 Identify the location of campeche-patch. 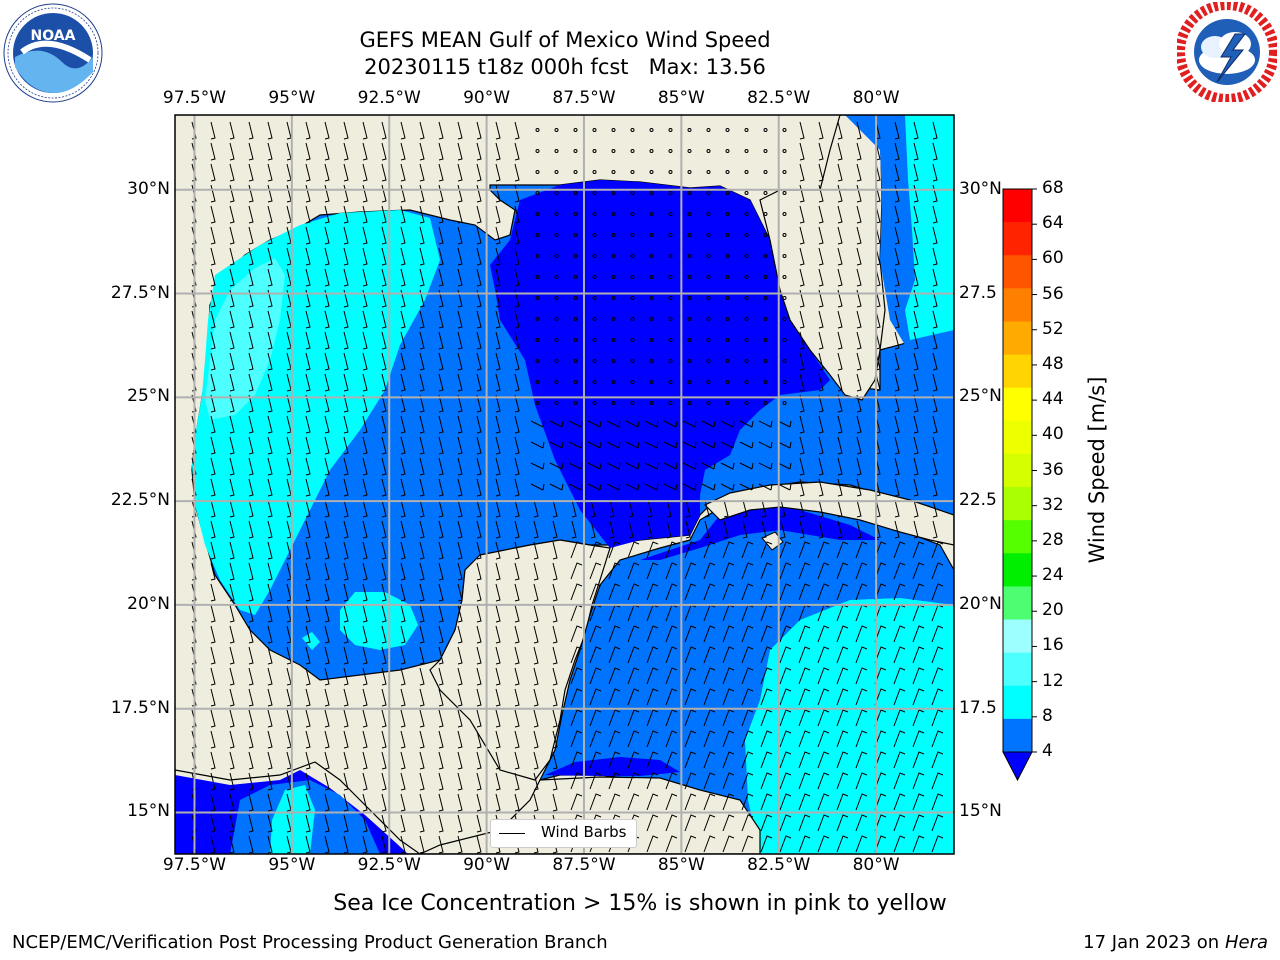
(379, 621).